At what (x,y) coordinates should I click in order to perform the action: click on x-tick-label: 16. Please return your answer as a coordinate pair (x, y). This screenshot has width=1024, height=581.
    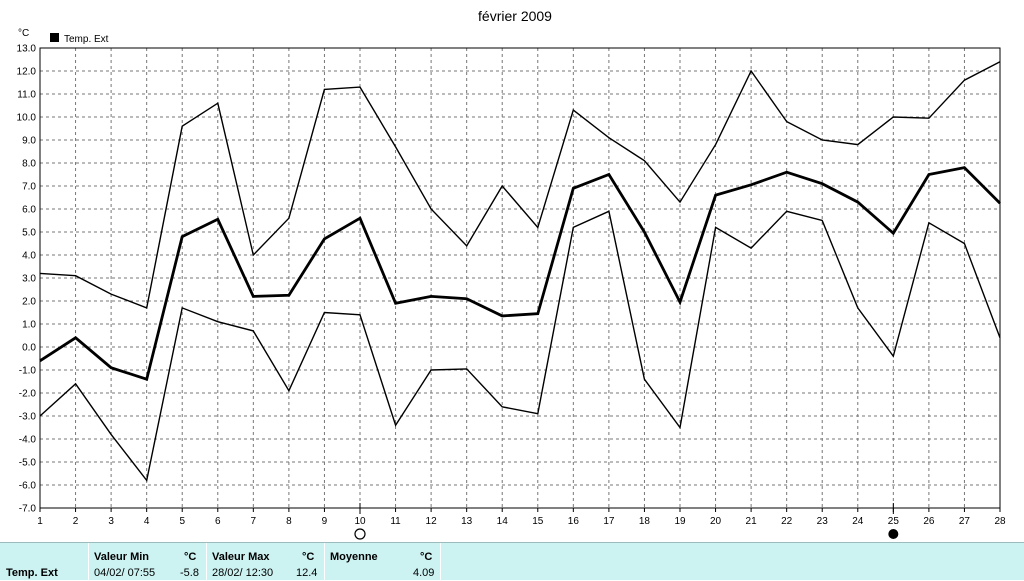
    Looking at the image, I should click on (574, 521).